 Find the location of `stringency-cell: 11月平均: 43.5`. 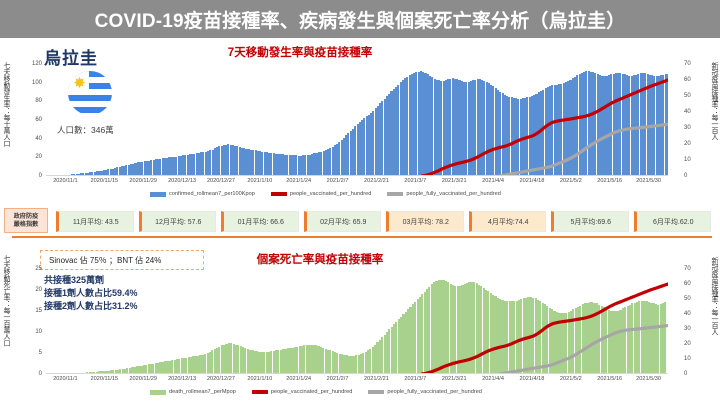

stringency-cell: 11月平均: 43.5 is located at coordinates (95, 221).